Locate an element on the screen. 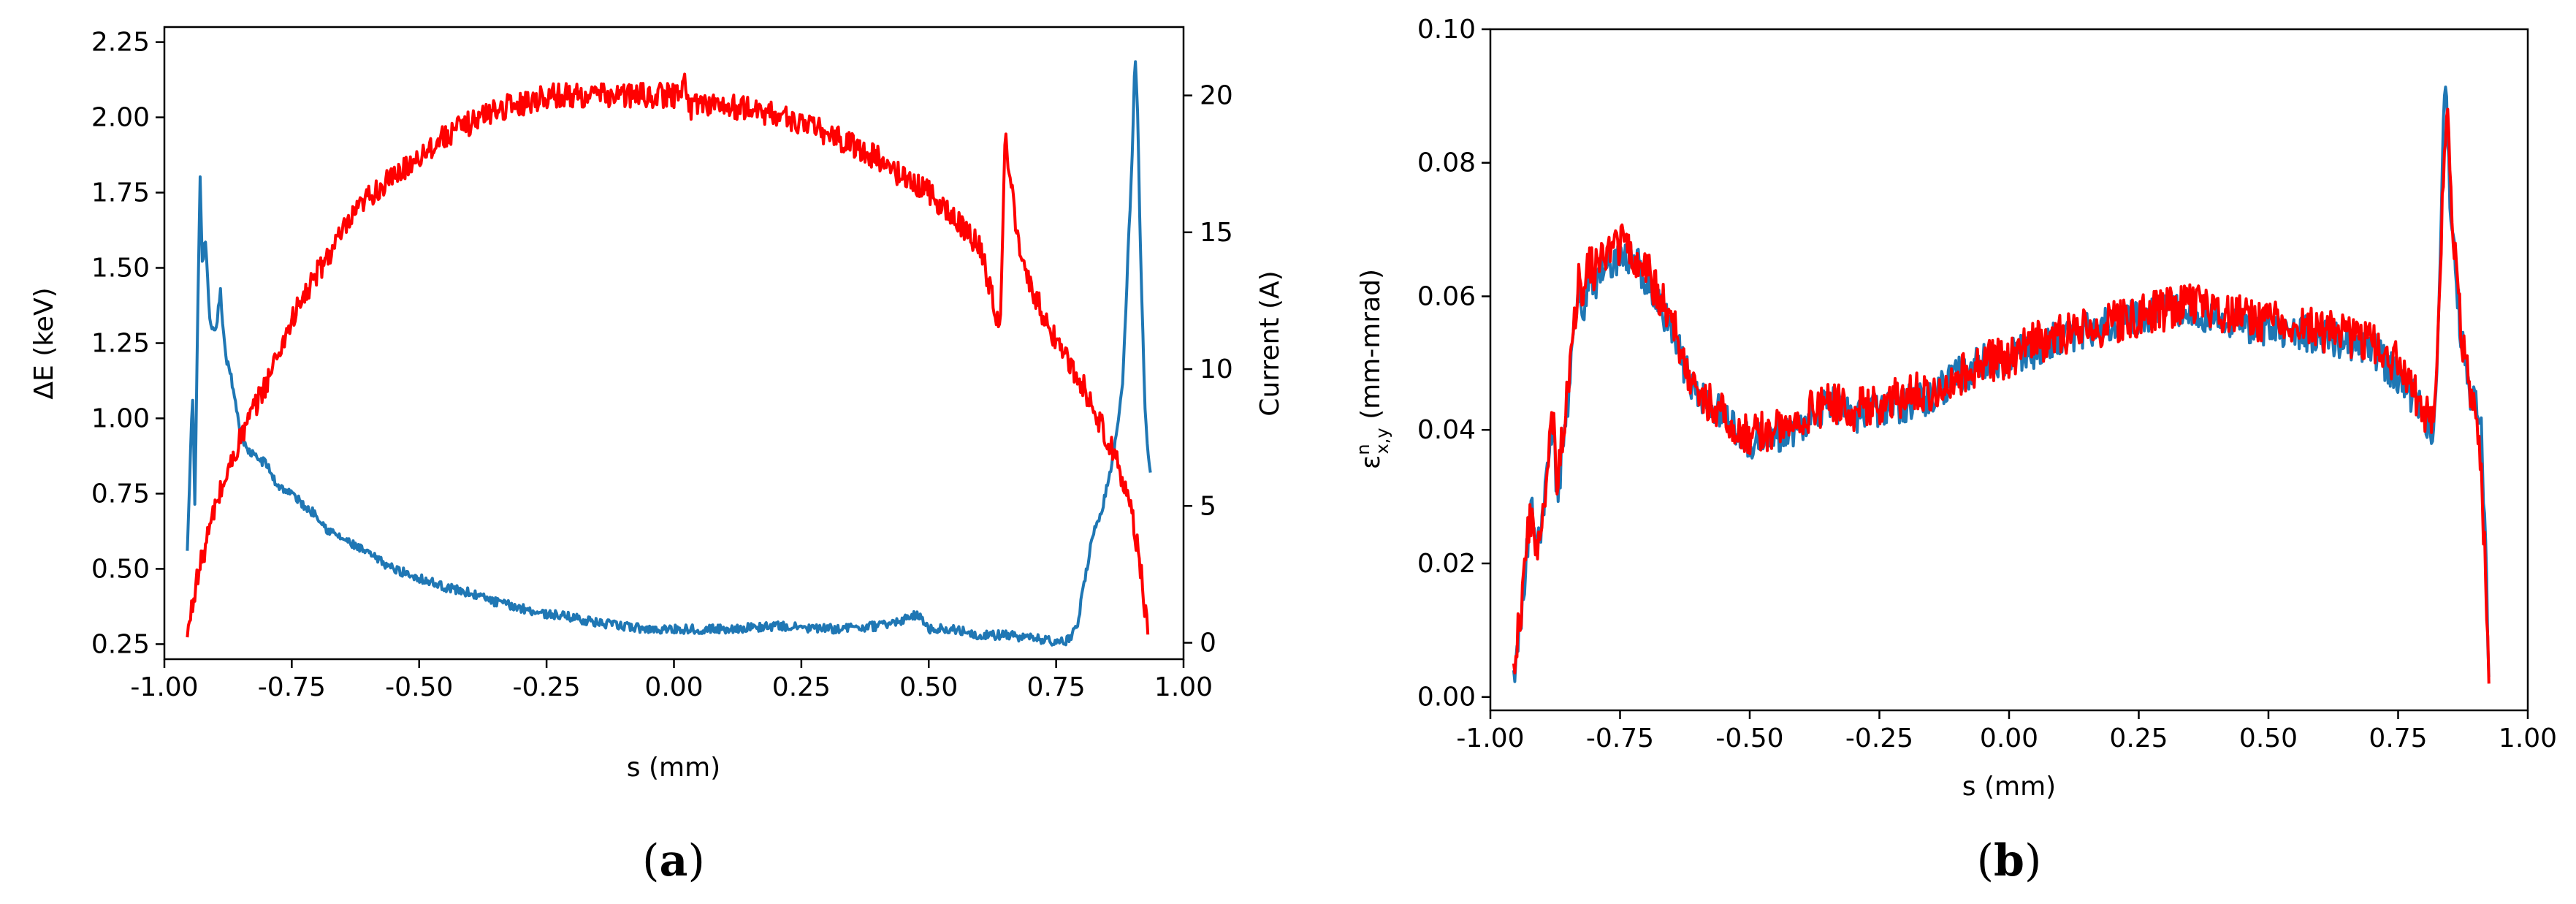 The image size is (2576, 904). chart0-y-tick-label: 2.00 is located at coordinates (121, 118).